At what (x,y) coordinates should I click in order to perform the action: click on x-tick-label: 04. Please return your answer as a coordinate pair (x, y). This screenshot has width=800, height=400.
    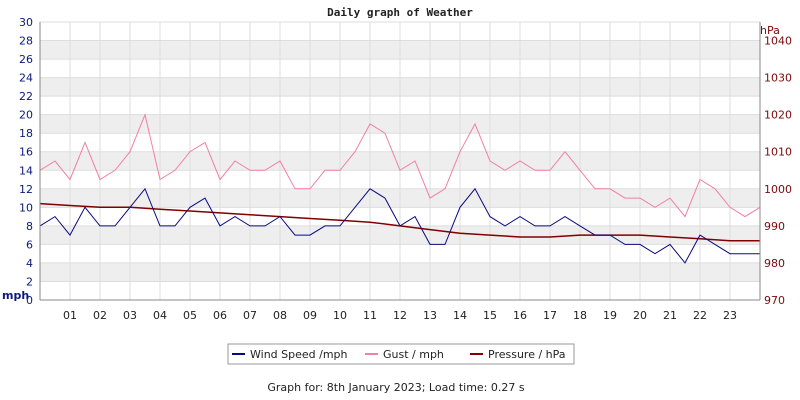
    Looking at the image, I should click on (160, 315).